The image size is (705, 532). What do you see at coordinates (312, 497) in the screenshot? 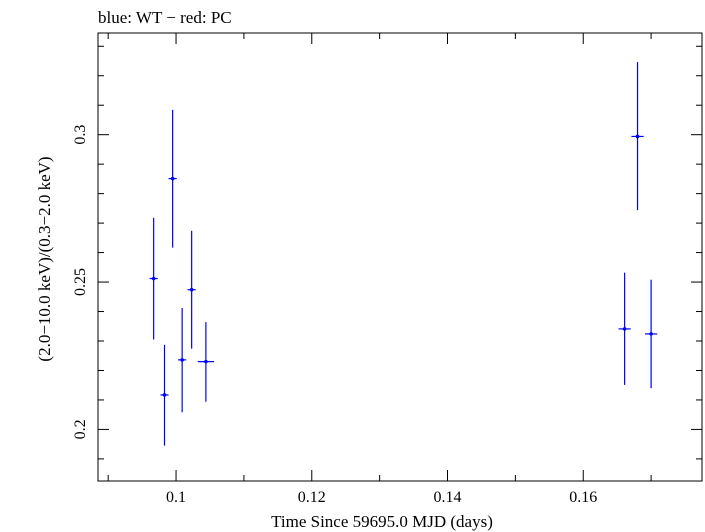
I see `x-tick-label: 0.12` at bounding box center [312, 497].